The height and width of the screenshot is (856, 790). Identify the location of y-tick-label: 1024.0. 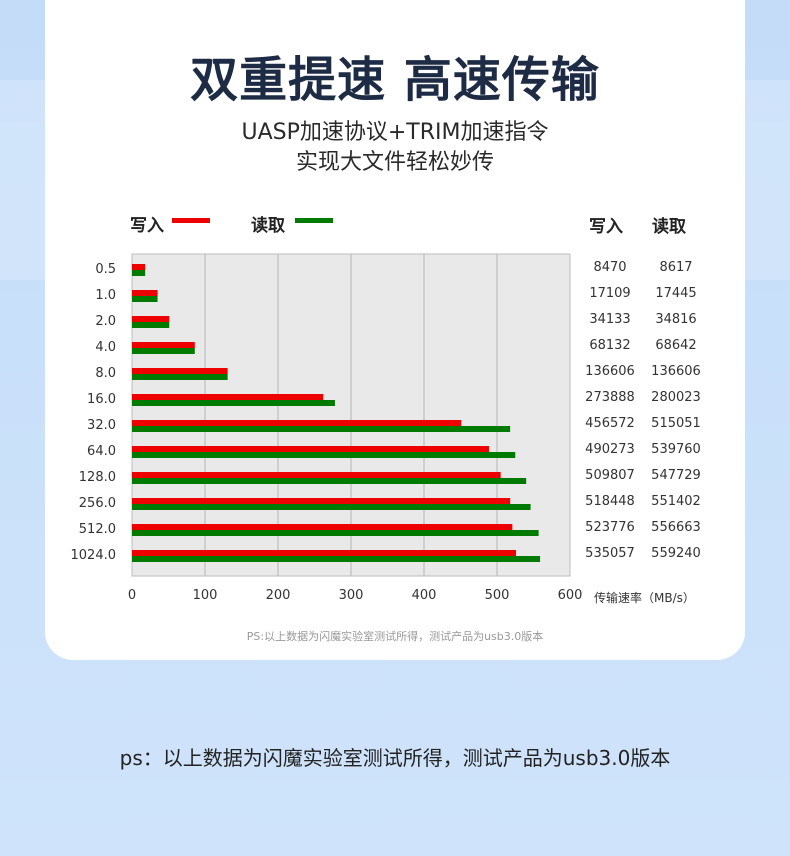
(93, 555).